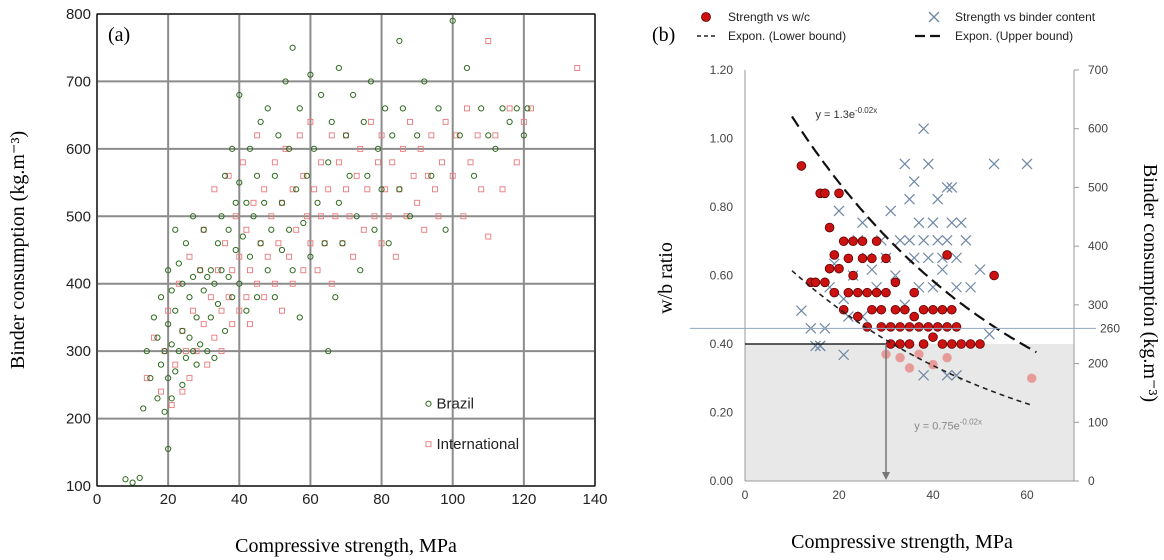 The height and width of the screenshot is (560, 1164). Describe the element at coordinates (886, 476) in the screenshot. I see `arrow-head` at that location.